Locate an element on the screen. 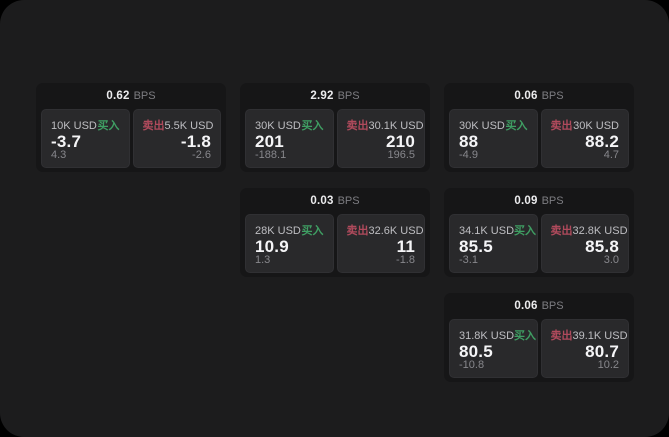  sell-size-label: 30K USD is located at coordinates (596, 126).